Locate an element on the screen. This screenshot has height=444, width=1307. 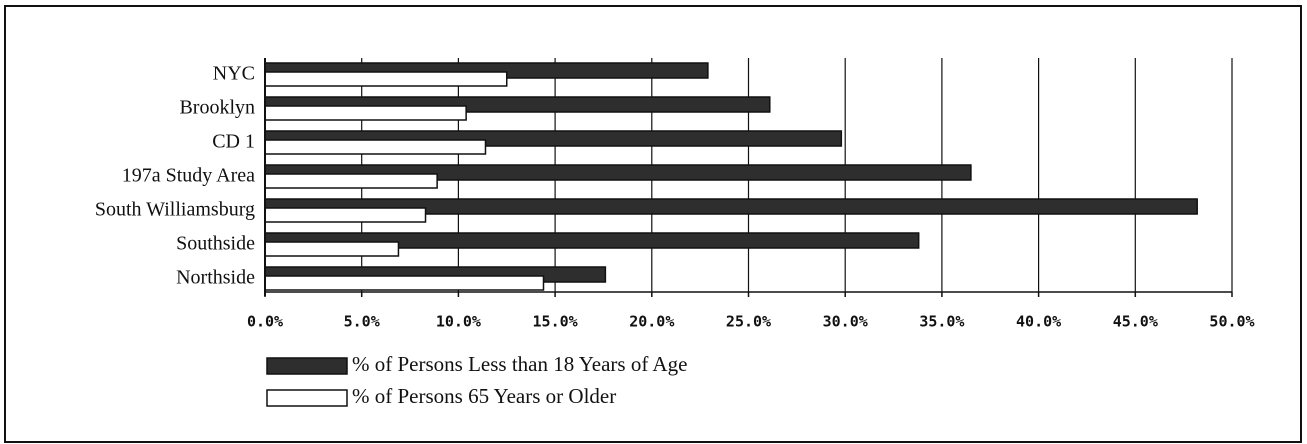
y-tick-label: 197a Study Area is located at coordinates (188, 176).